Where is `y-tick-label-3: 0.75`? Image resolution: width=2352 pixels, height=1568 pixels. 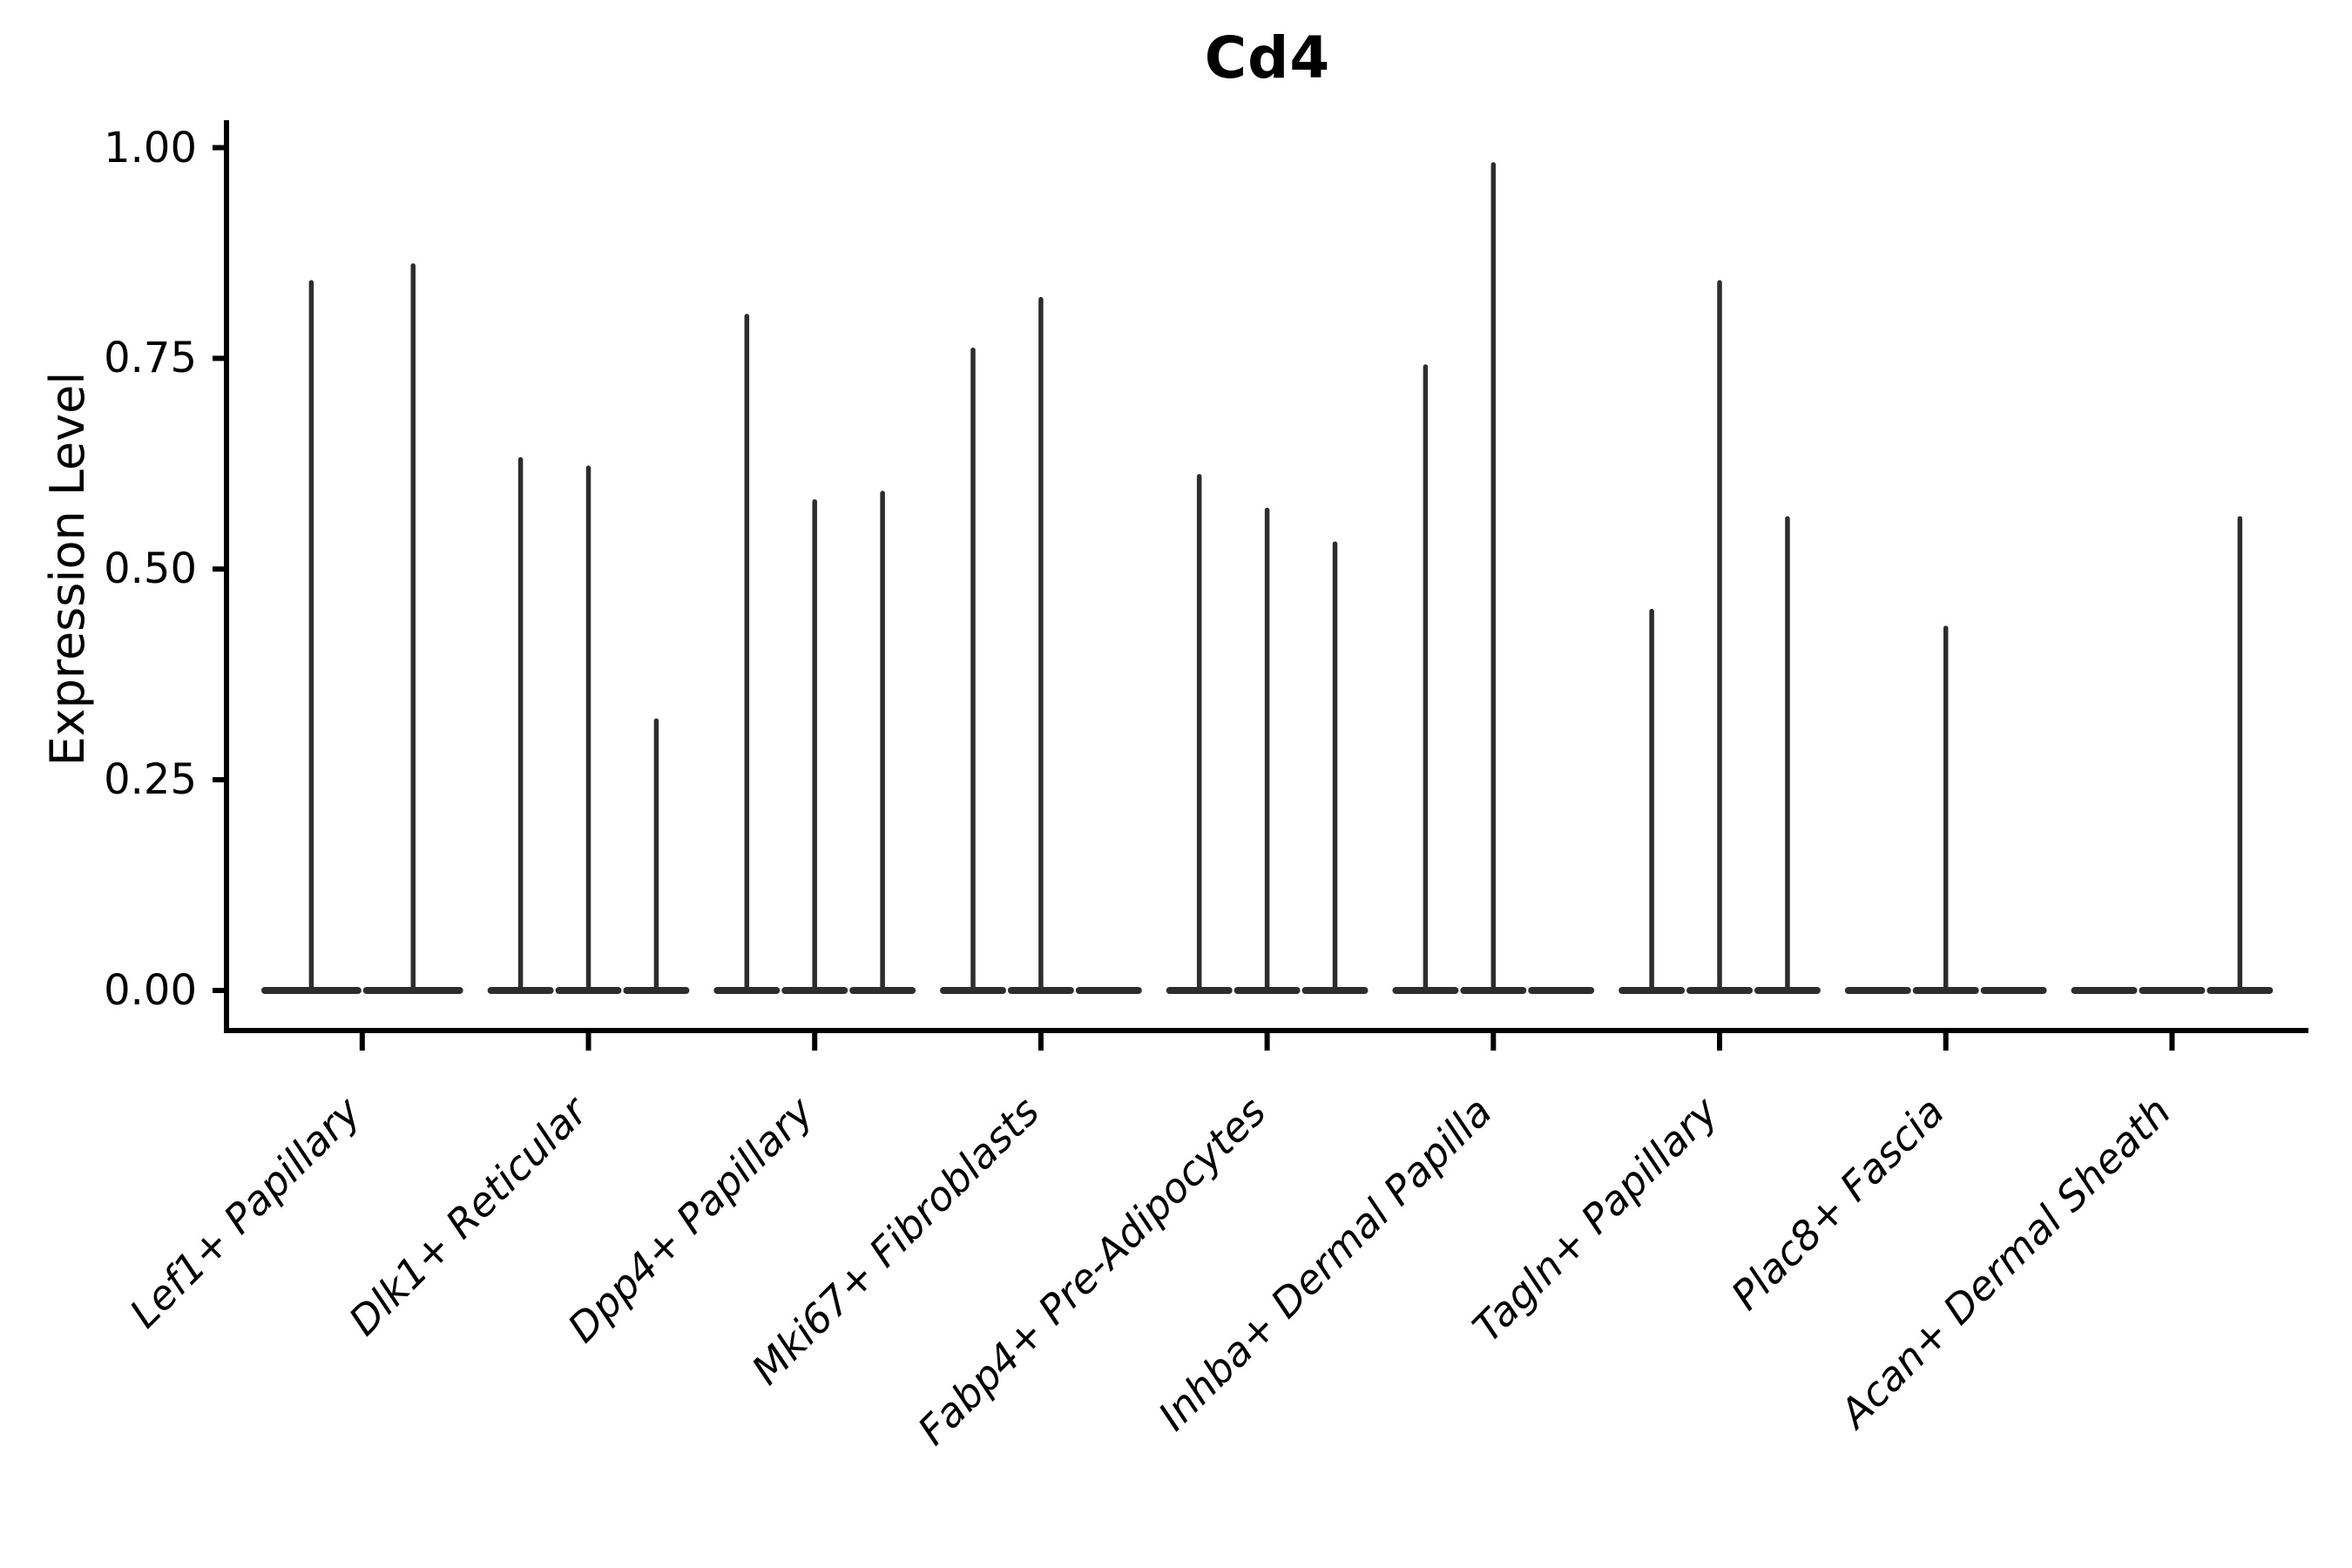 y-tick-label-3: 0.75 is located at coordinates (150, 358).